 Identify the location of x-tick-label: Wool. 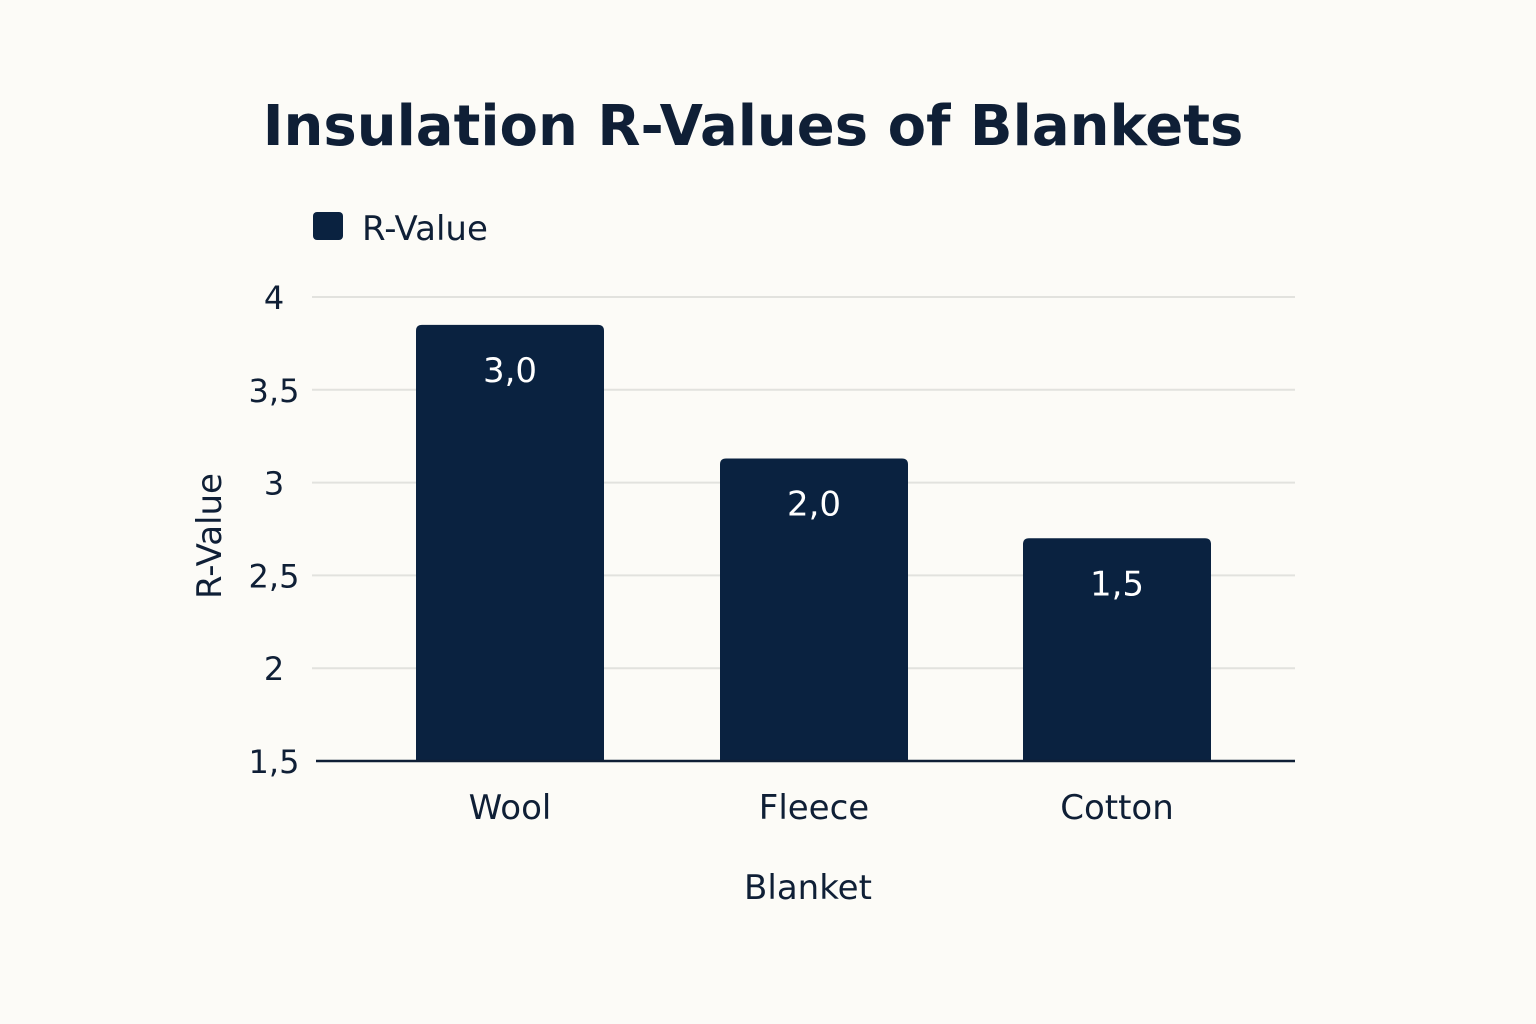
(510, 808).